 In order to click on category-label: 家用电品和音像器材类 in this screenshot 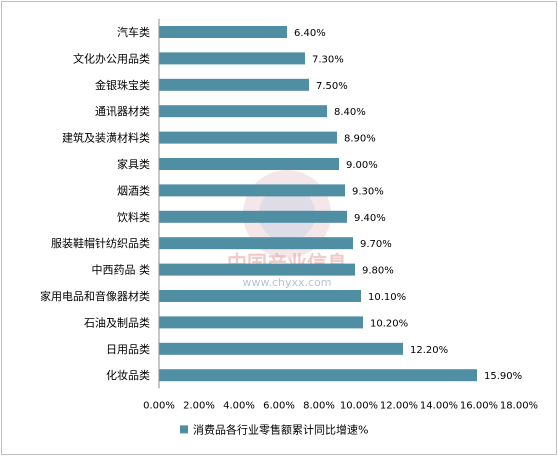, I will do `click(95, 296)`.